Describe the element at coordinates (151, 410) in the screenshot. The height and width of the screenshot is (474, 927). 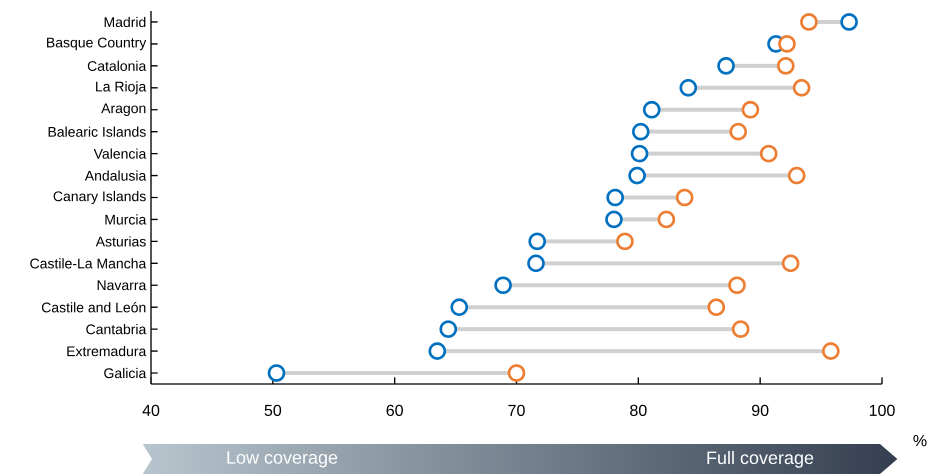
I see `x-tick-label: 40` at that location.